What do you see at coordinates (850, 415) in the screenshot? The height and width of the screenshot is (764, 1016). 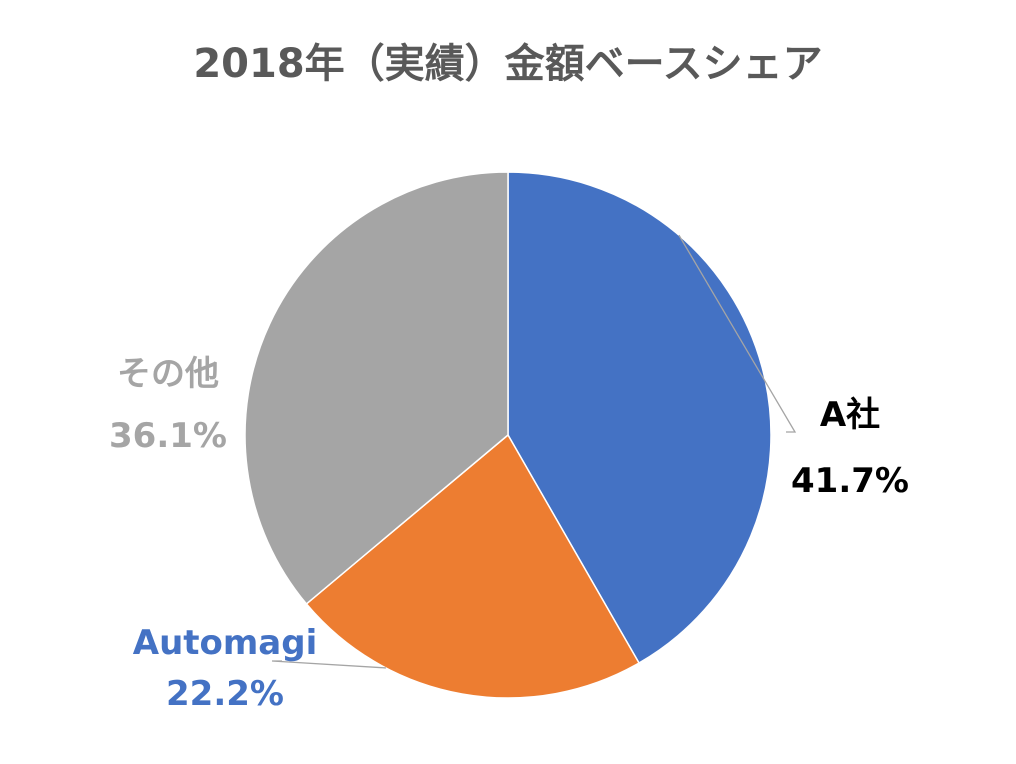 I see `slice-name-label-1: A社` at bounding box center [850, 415].